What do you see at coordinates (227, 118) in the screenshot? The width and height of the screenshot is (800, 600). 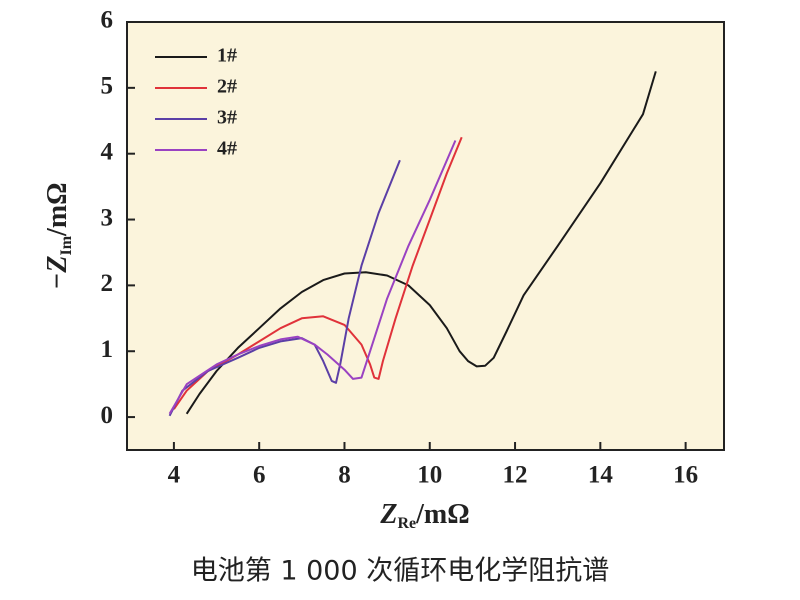 I see `legend-label: 3#` at bounding box center [227, 118].